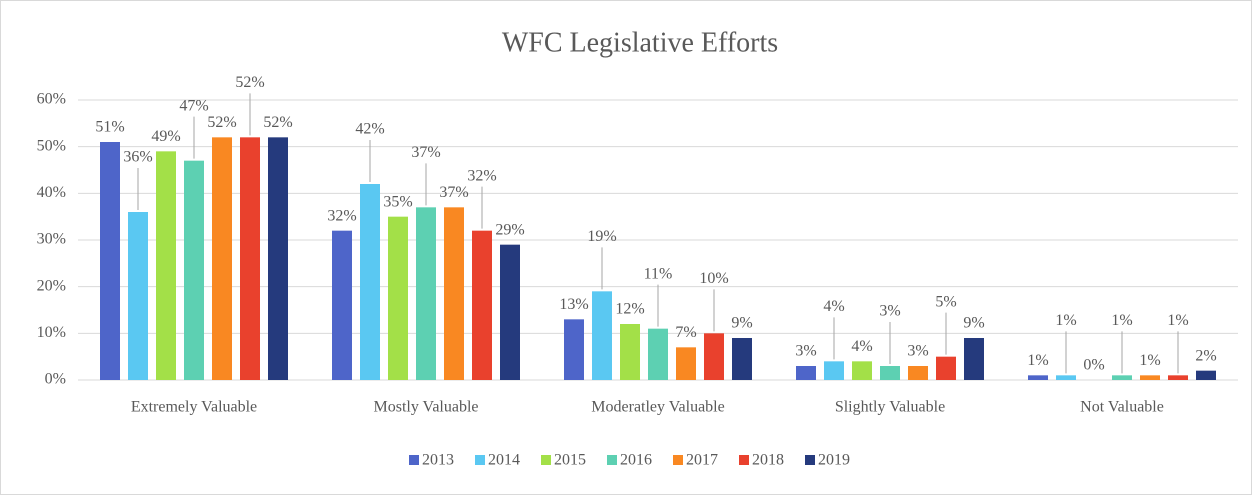 The height and width of the screenshot is (495, 1252). I want to click on data-label: 29%, so click(509, 229).